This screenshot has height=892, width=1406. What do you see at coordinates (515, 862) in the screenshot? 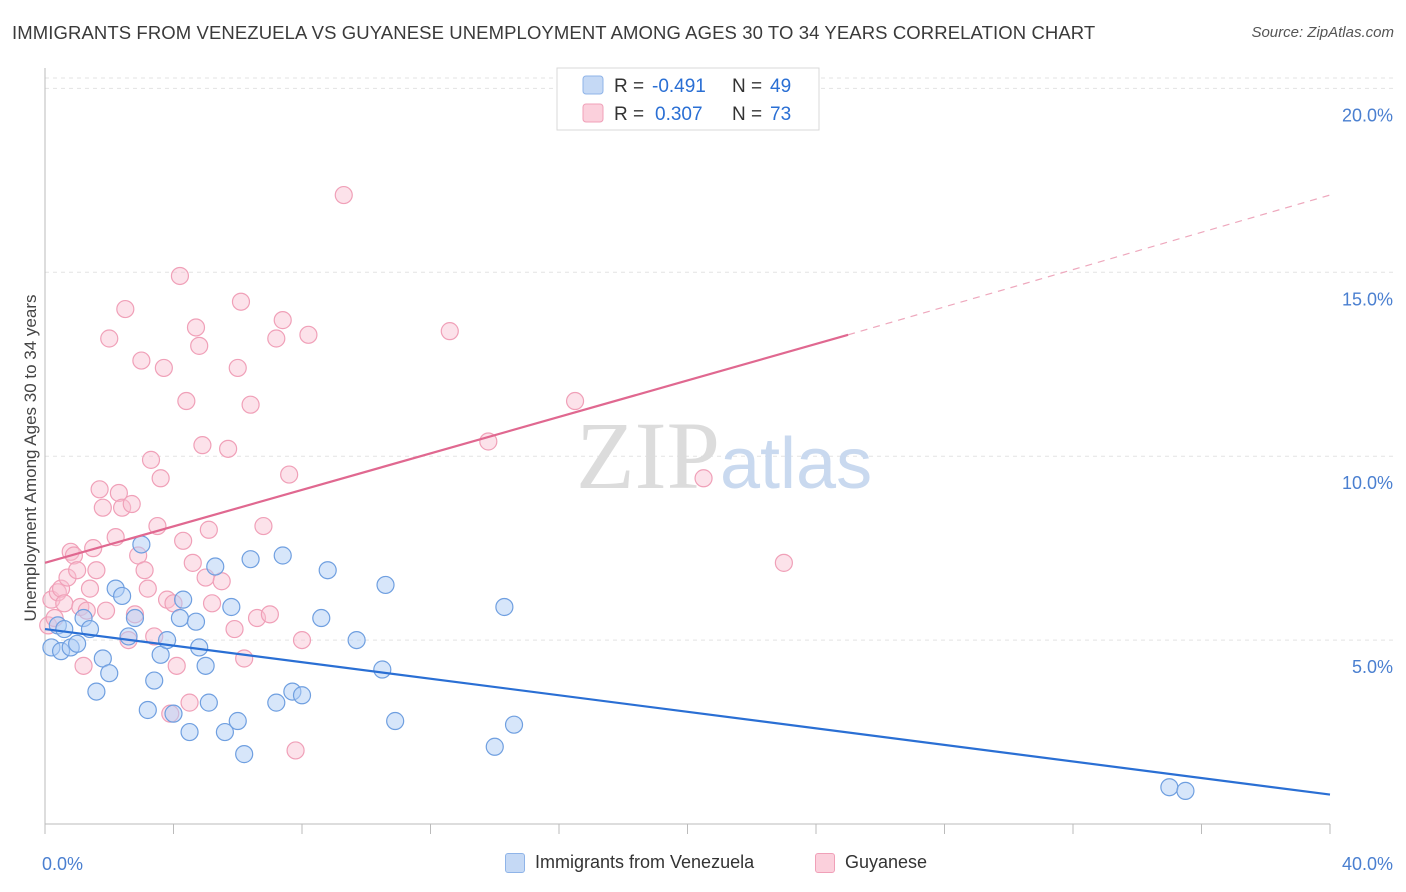
I see `legend-swatch-venezuela` at bounding box center [515, 862].